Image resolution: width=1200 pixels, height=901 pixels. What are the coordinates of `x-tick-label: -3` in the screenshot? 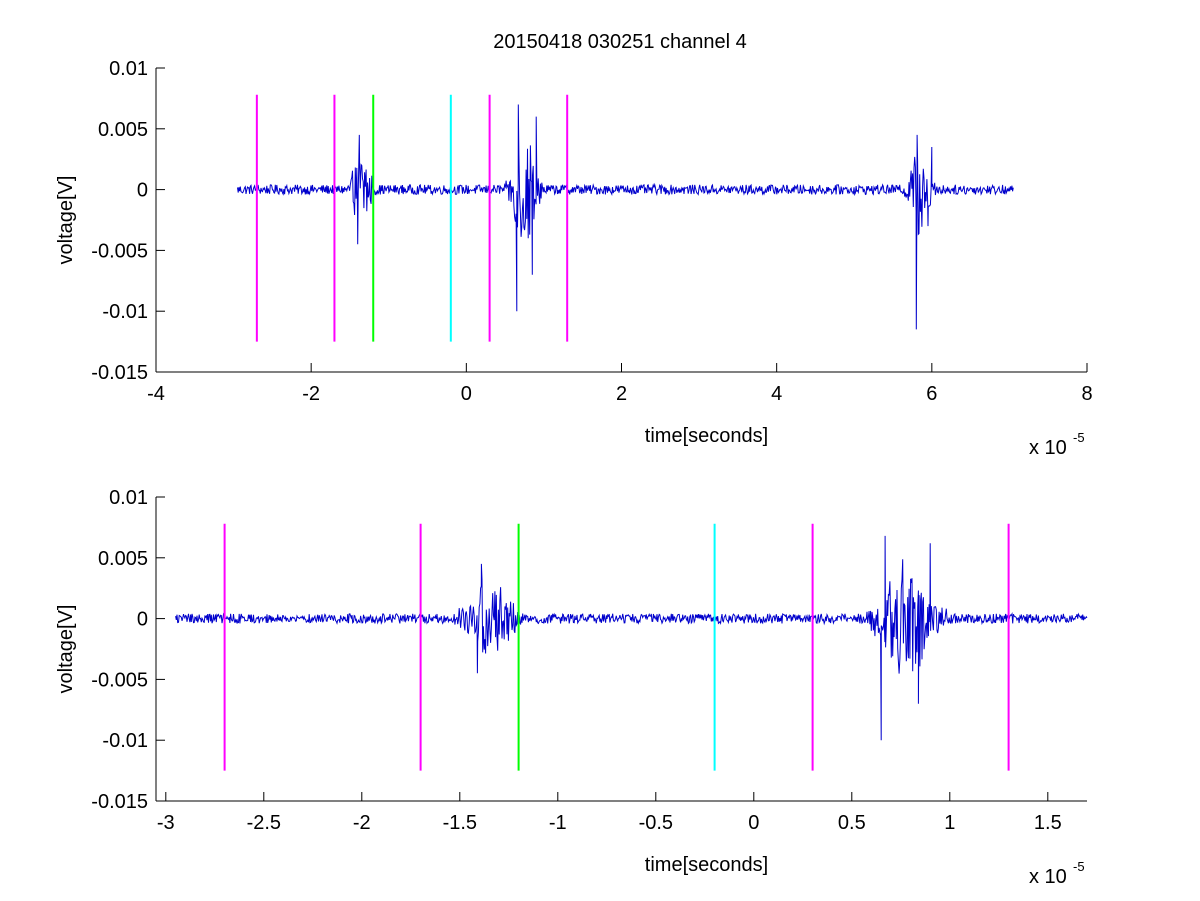 It's located at (166, 823).